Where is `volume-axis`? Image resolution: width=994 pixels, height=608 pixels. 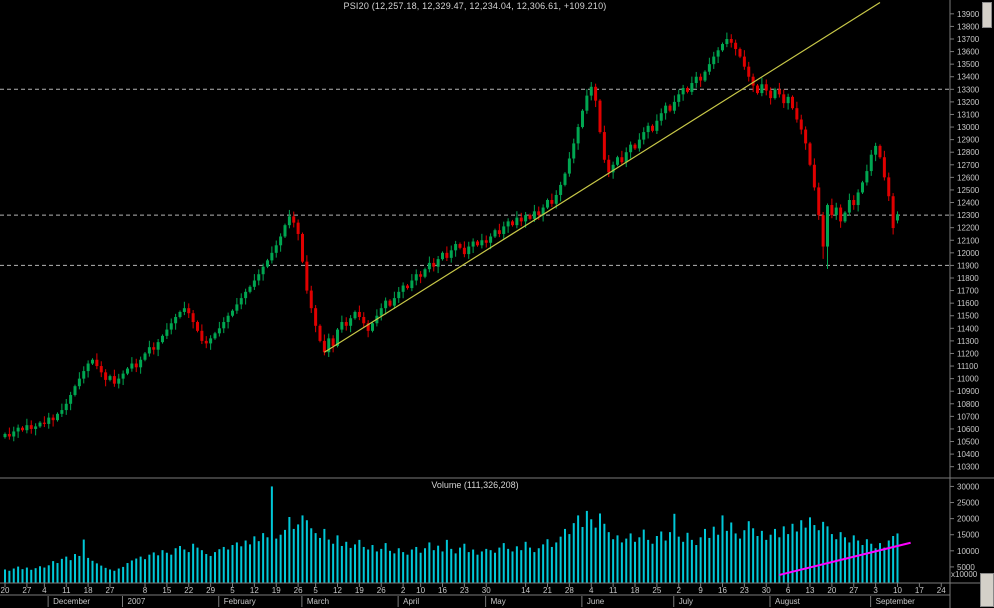
volume-axis is located at coordinates (972, 530).